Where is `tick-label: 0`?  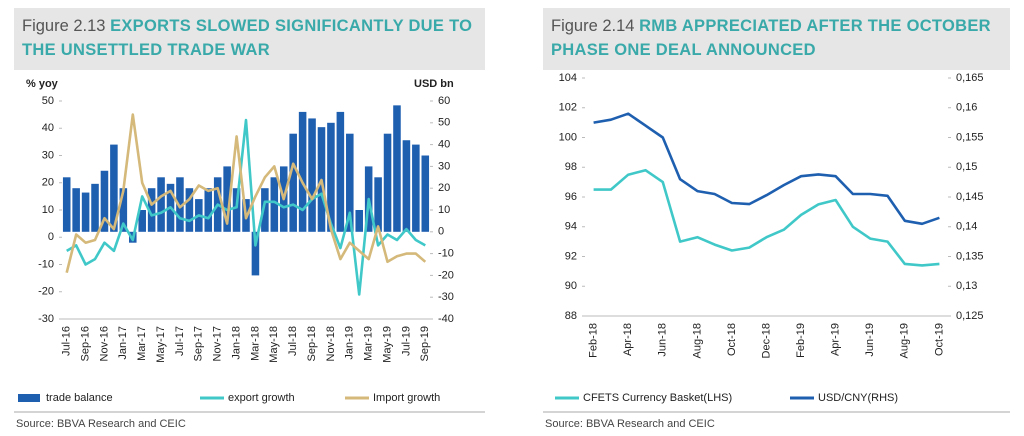 tick-label: 0 is located at coordinates (441, 232).